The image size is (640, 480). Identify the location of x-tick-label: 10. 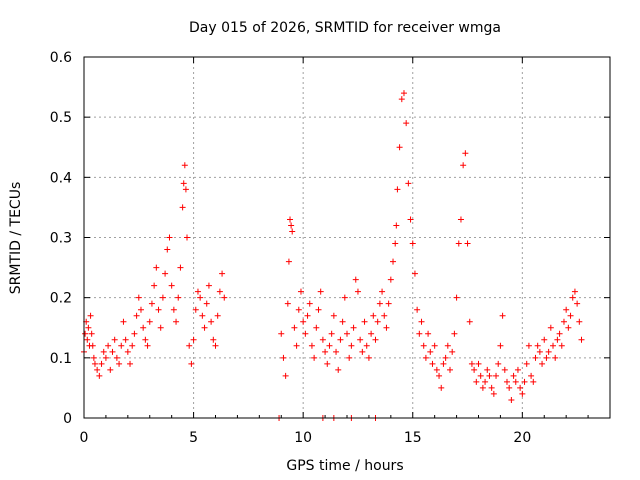
(303, 438).